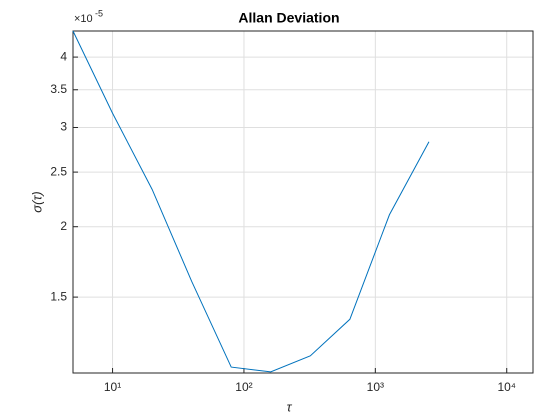 Image resolution: width=560 pixels, height=420 pixels. I want to click on x-tick-label: 10⁴, so click(506, 387).